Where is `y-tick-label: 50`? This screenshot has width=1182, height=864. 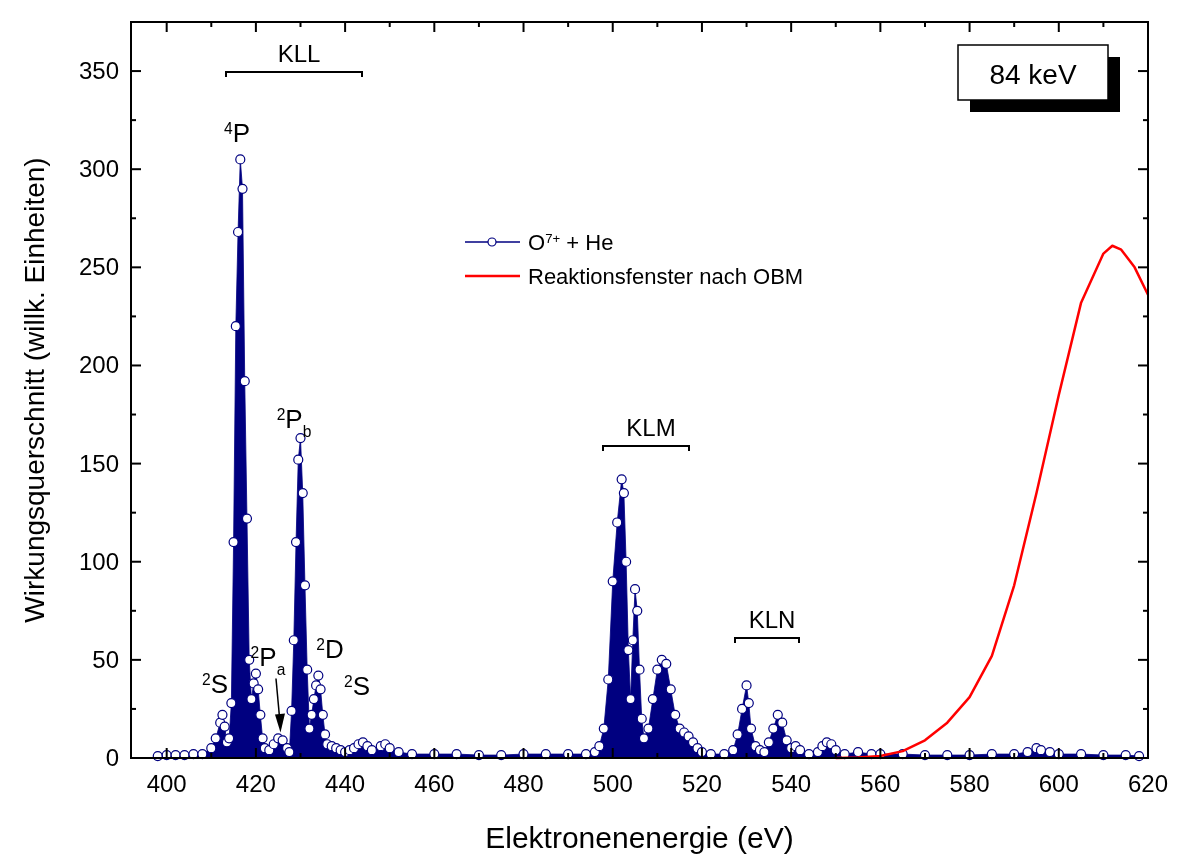 y-tick-label: 50 is located at coordinates (105, 659).